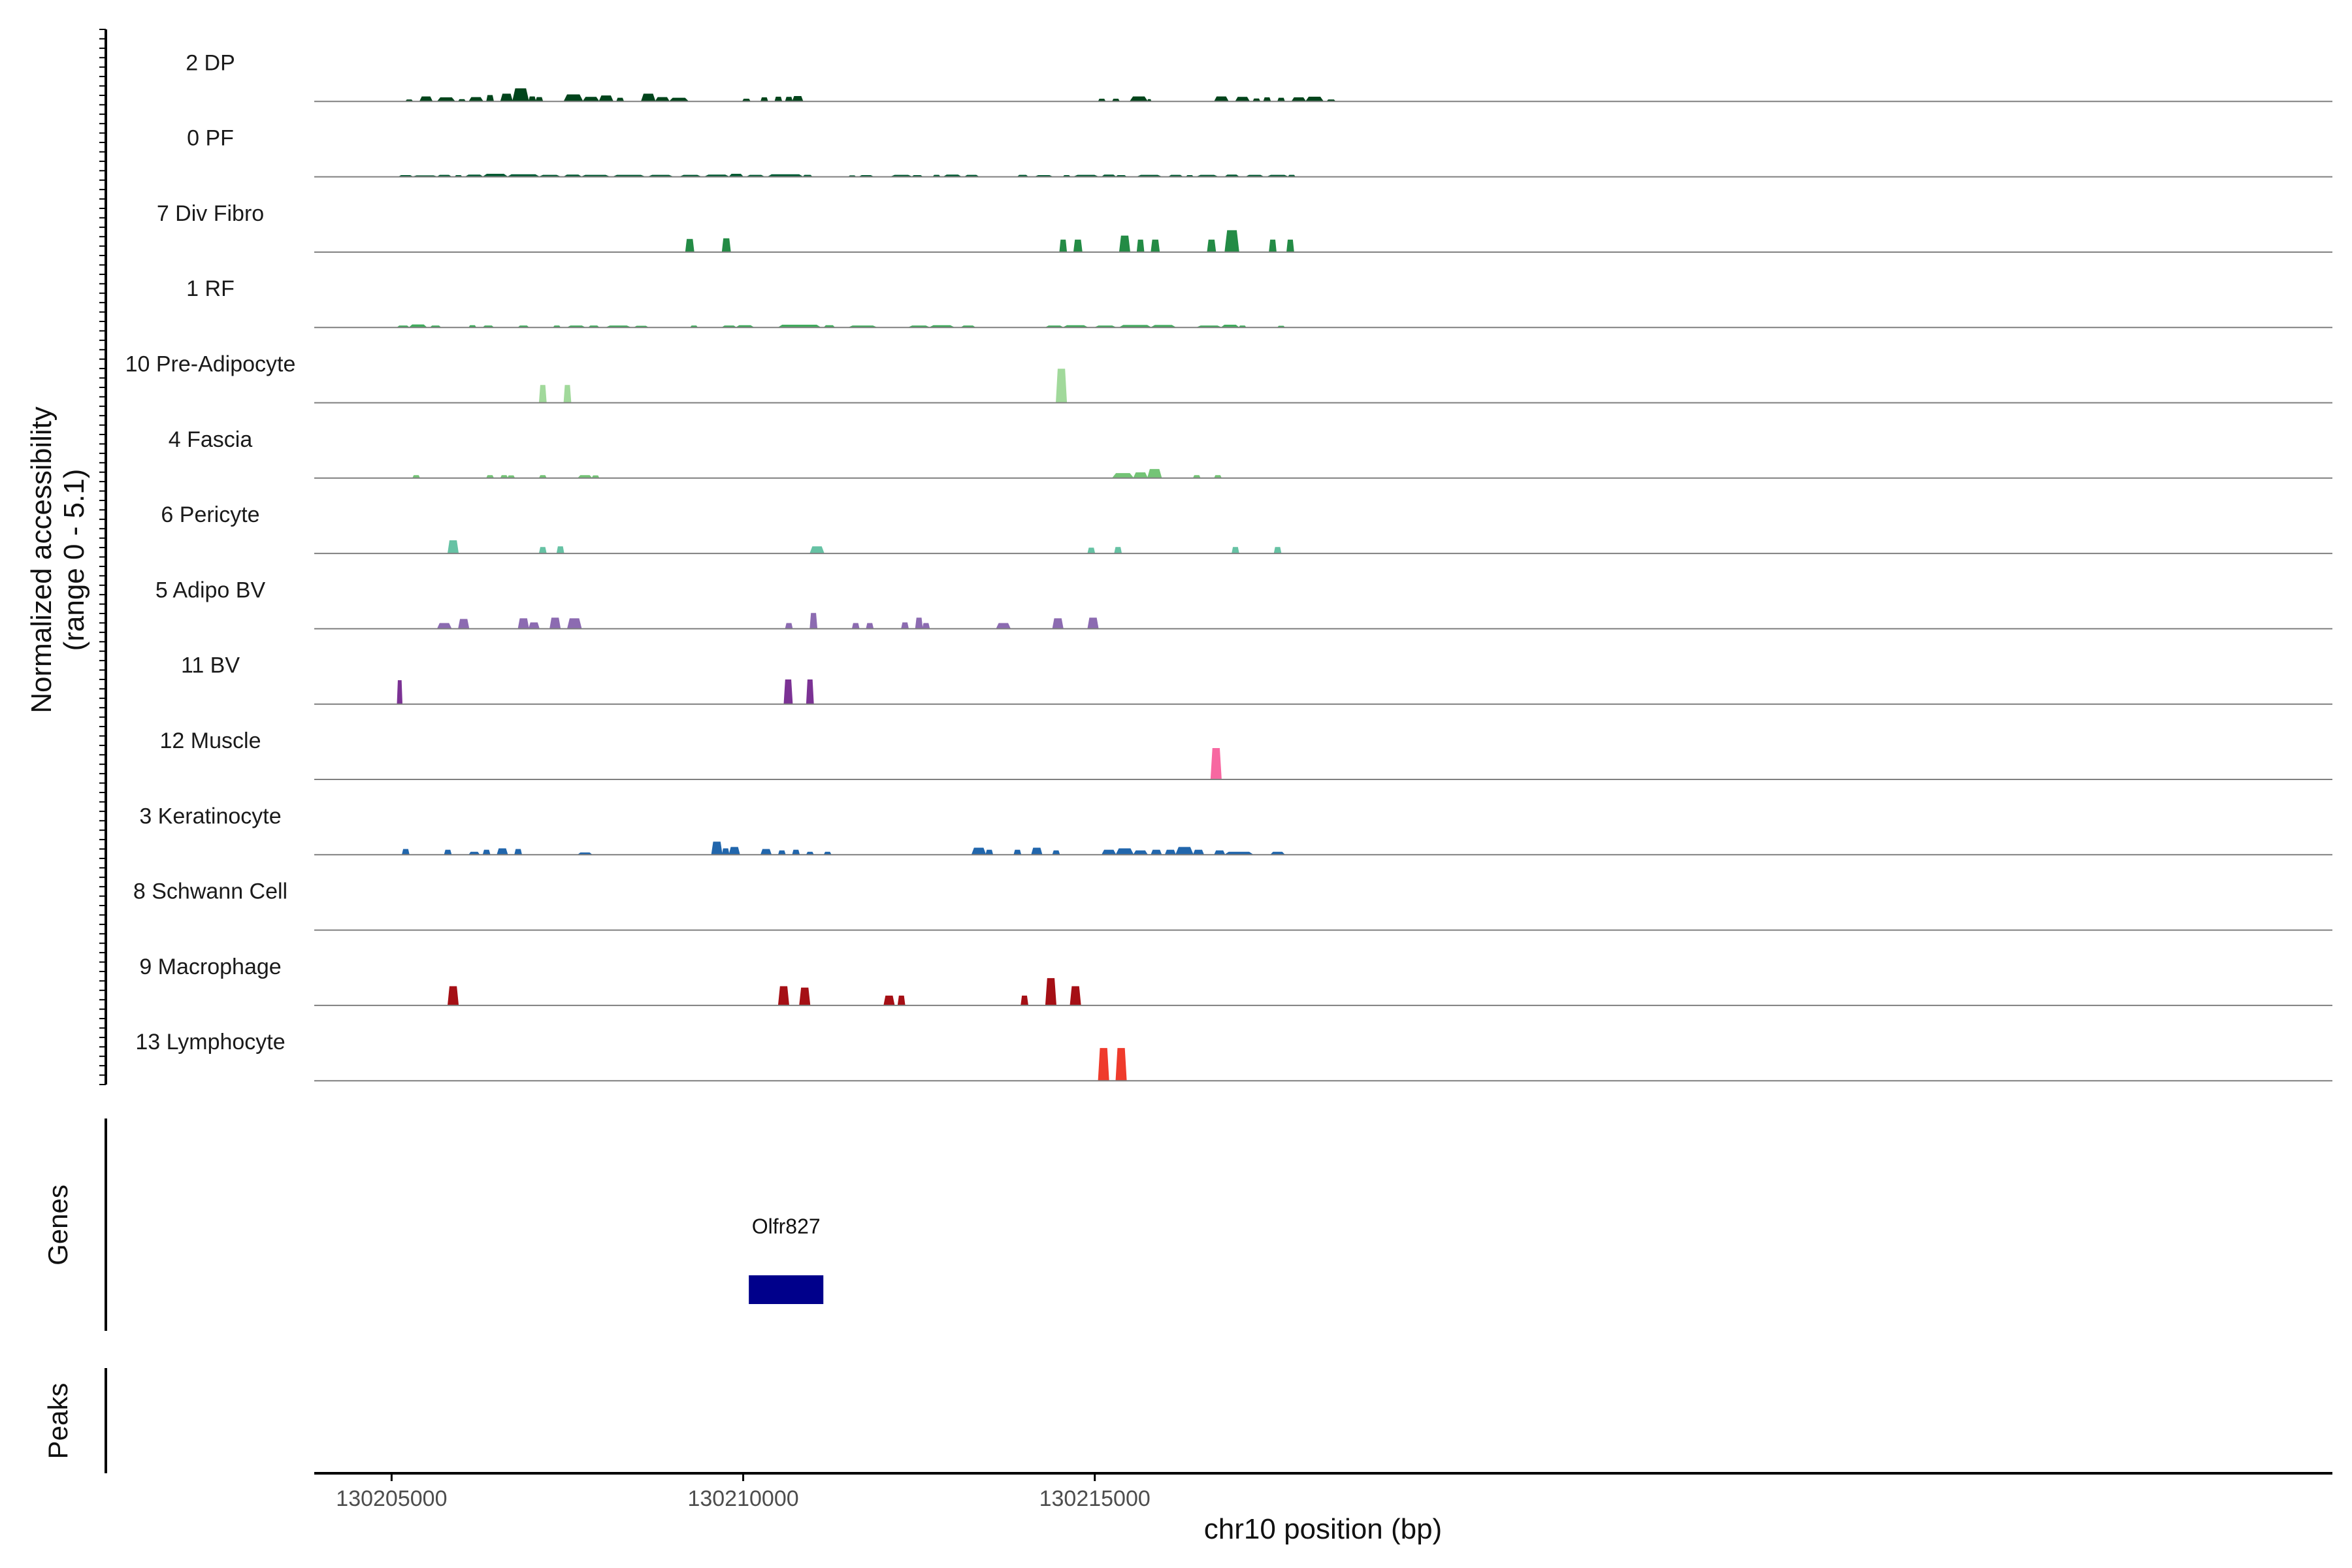 The image size is (2352, 1568). Describe the element at coordinates (210, 740) in the screenshot. I see `track-label: 12 Muscle` at that location.